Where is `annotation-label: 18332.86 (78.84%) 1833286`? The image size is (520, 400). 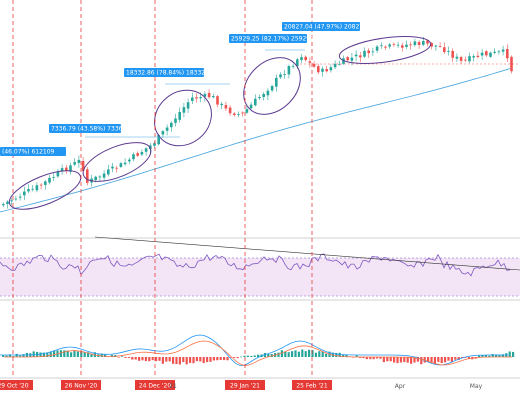
annotation-label: 18332.86 (78.84%) 1833286 is located at coordinates (169, 73).